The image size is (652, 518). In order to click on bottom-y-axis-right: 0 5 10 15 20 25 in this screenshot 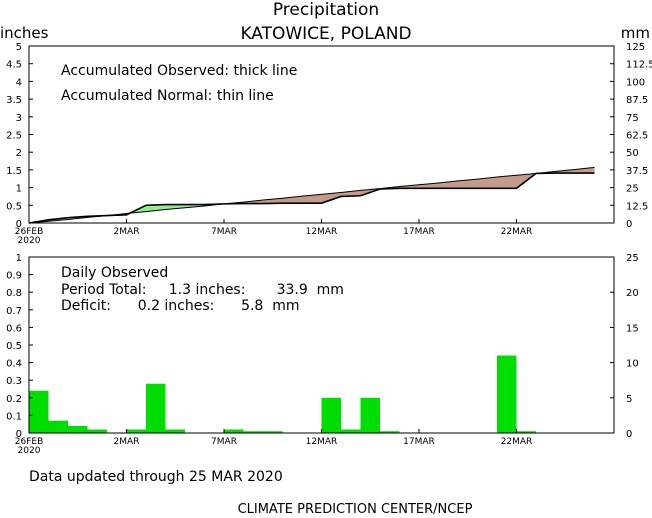, I will do `click(624, 346)`.